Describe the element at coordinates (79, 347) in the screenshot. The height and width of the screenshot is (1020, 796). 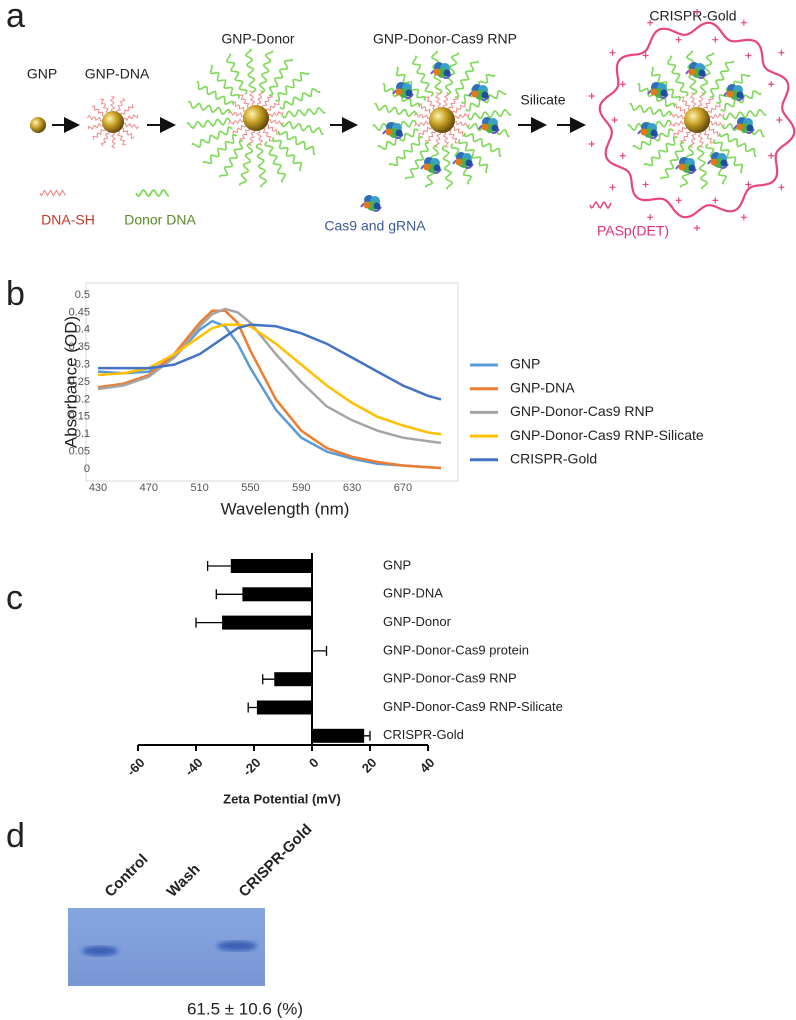
I see `y-tick-label: 0.35` at that location.